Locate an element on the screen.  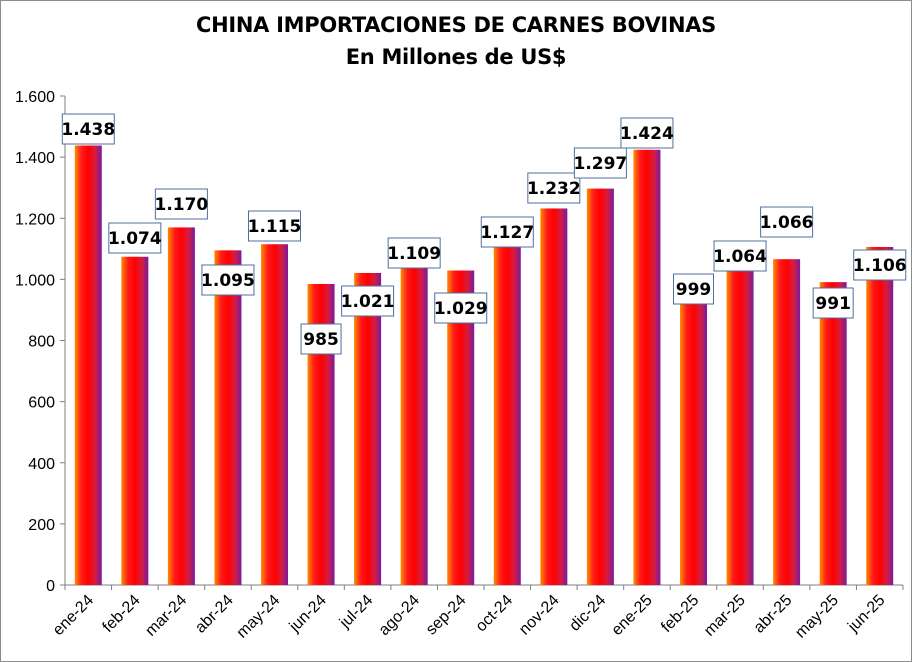
y-tick-label: 400 is located at coordinates (41, 464).